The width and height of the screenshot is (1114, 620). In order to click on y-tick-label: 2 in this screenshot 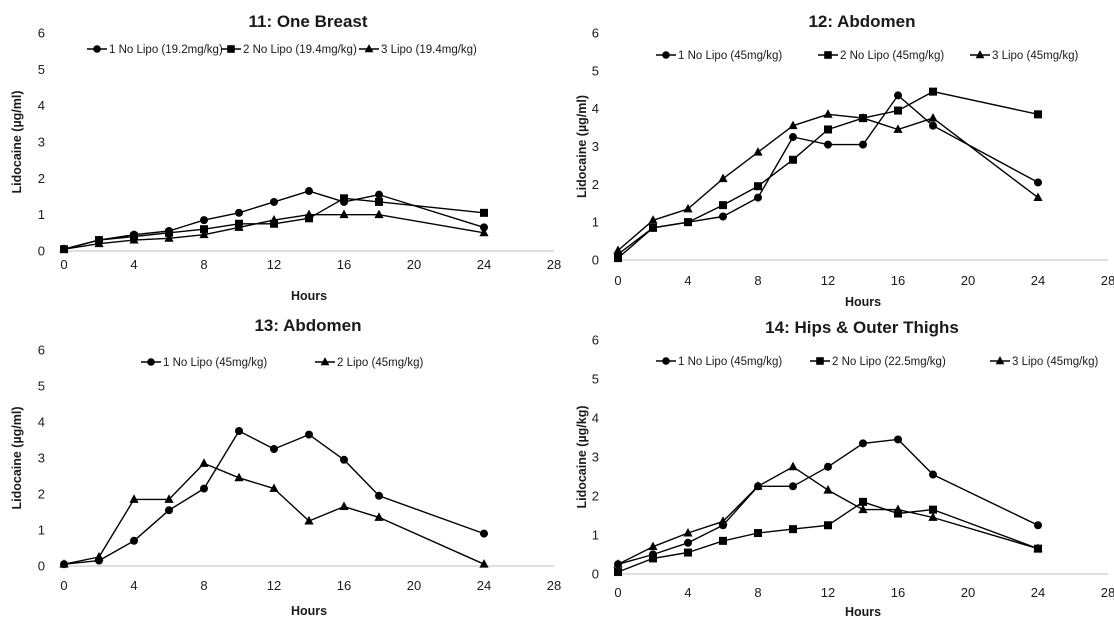, I will do `click(41, 494)`.